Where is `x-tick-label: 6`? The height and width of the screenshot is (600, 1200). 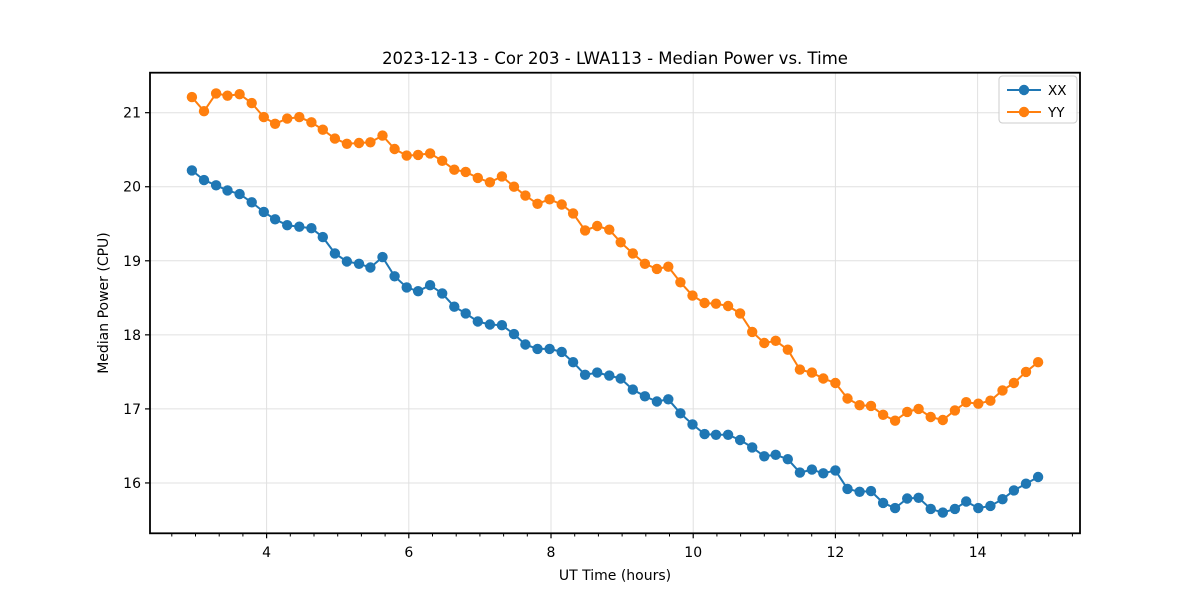
x-tick-label: 6 is located at coordinates (408, 553).